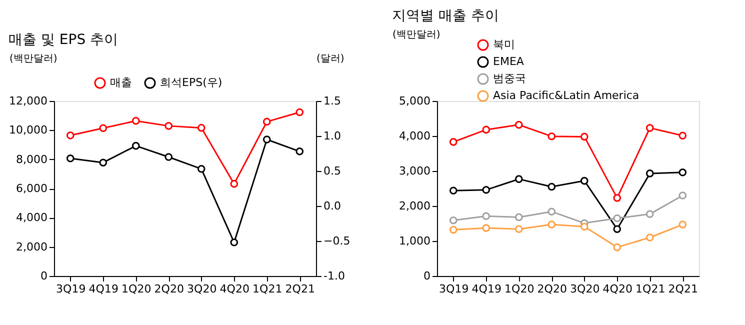 The image size is (745, 325). What do you see at coordinates (32, 188) in the screenshot?
I see `y-tick-label: 6,000` at bounding box center [32, 188].